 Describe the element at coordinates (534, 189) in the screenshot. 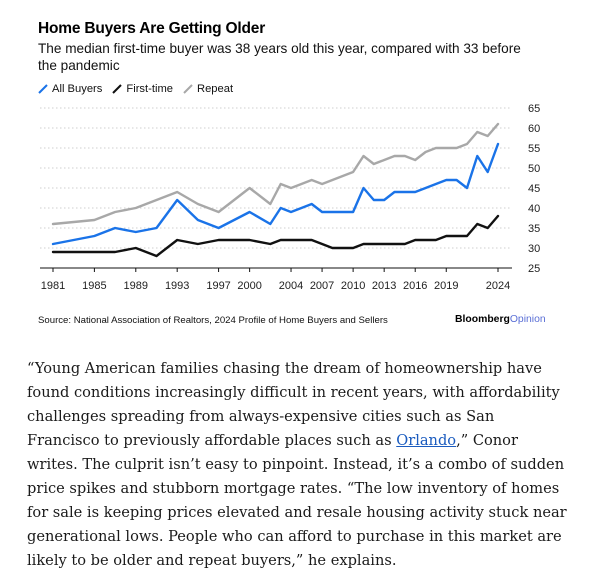

I see `y-tick-label: 45` at that location.